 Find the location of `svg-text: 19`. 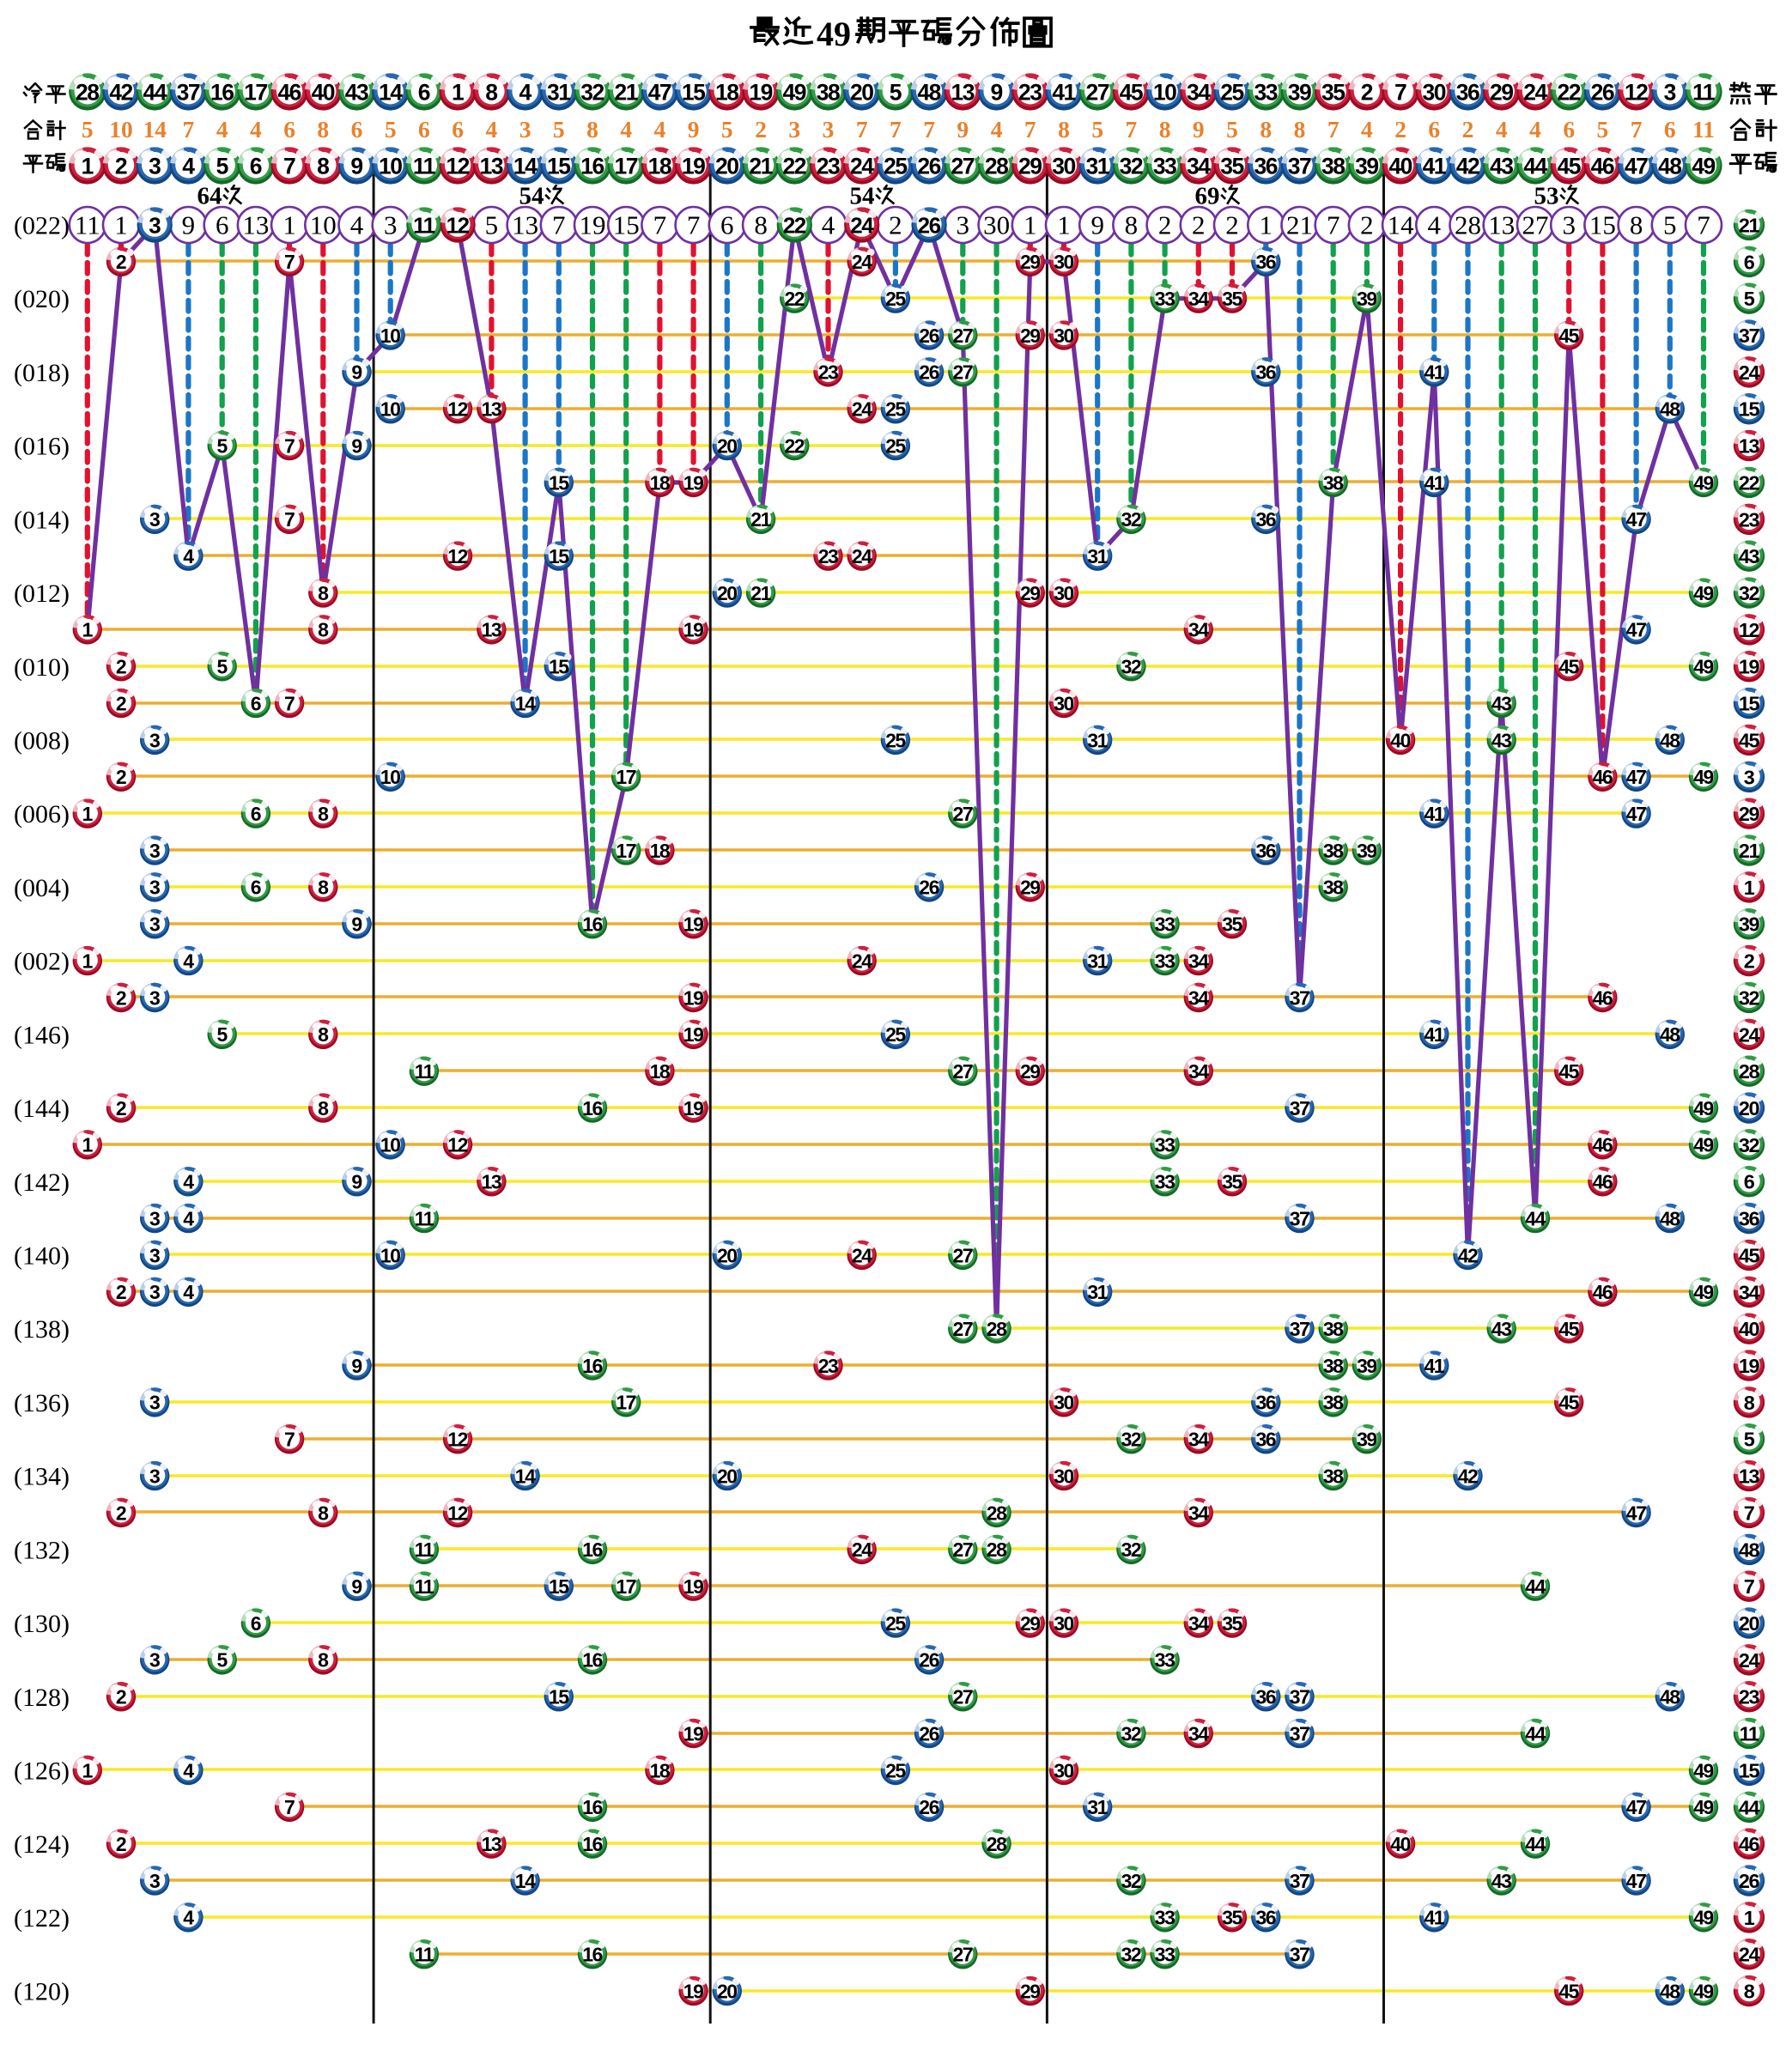

svg-text: 19 is located at coordinates (1750, 1366).